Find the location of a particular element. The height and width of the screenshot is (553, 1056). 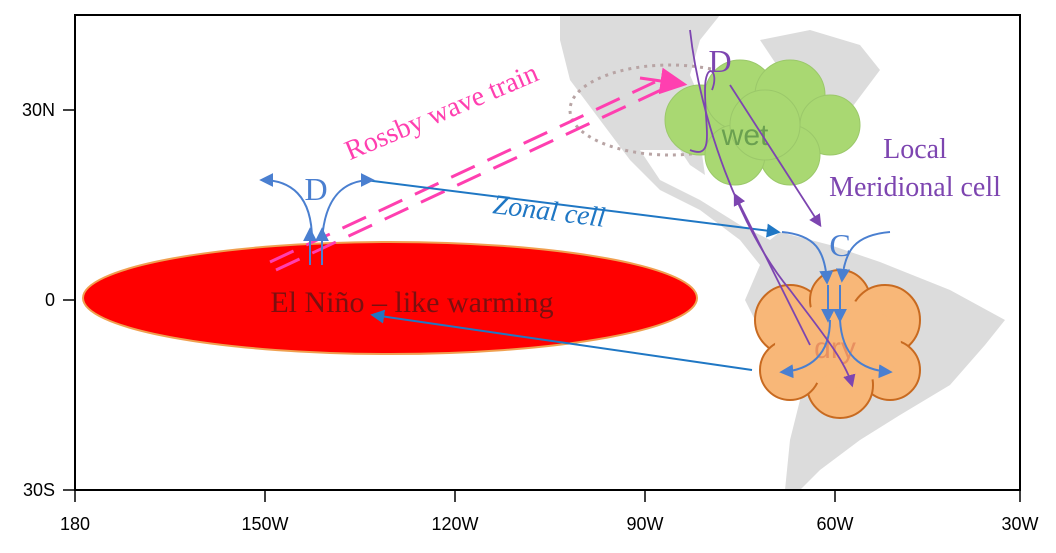

wet-cloud is located at coordinates (762, 122).